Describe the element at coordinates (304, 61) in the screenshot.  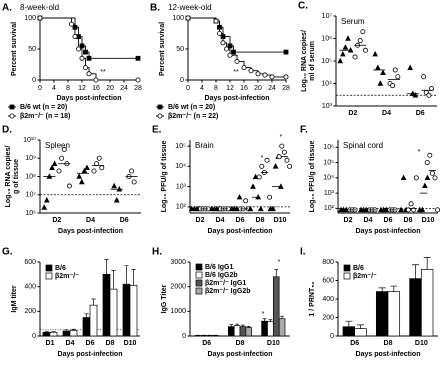
I see `y-axis-label: Log₁₀ RNA copies/` at that location.